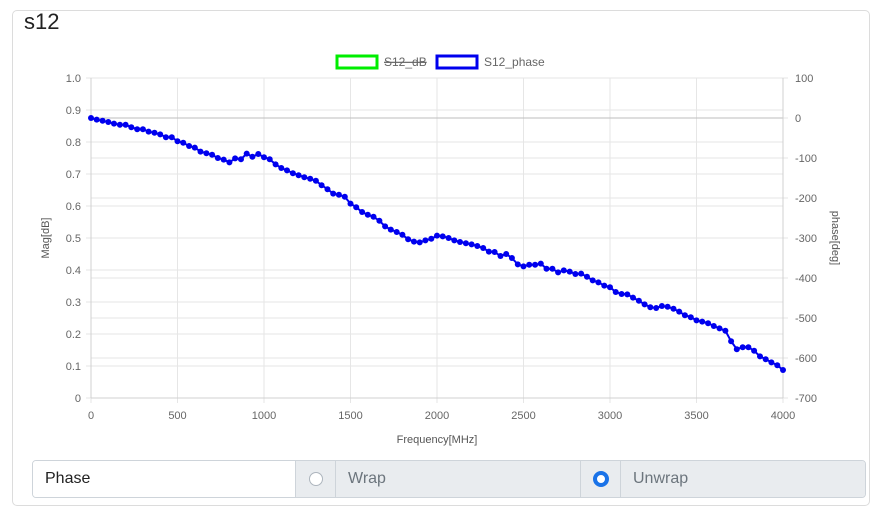  I want to click on x-tick-label: 4000, so click(783, 416).